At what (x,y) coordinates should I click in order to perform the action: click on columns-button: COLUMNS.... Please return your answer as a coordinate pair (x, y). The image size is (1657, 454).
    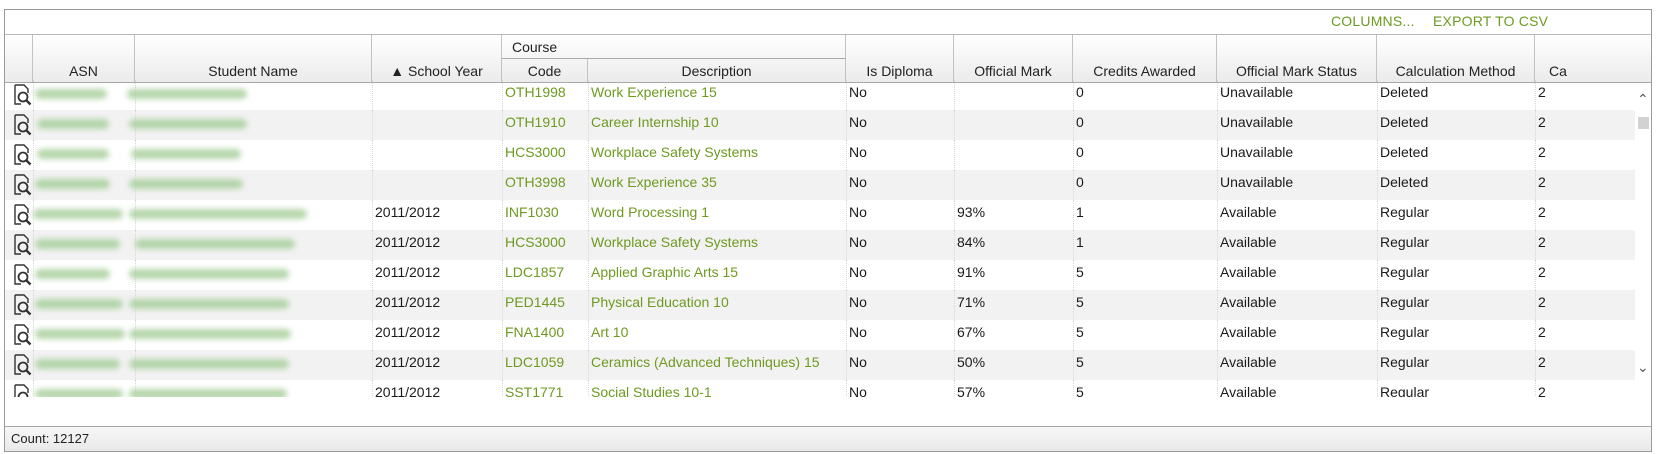
    Looking at the image, I should click on (1373, 21).